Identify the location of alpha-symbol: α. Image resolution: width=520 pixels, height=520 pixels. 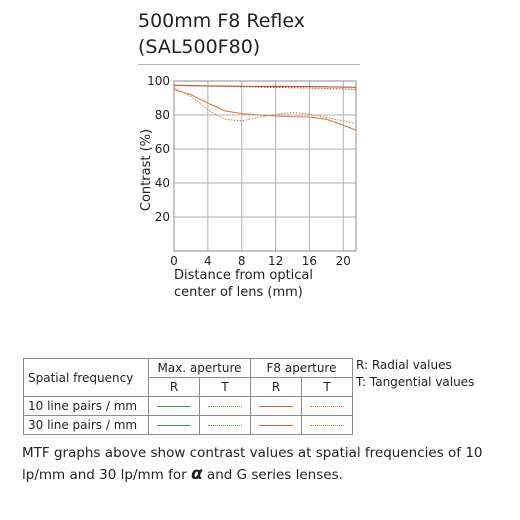
(196, 474).